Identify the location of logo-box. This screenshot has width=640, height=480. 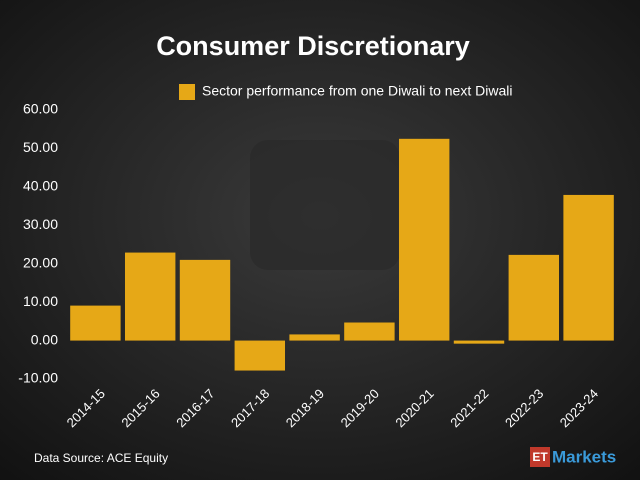
(540, 457).